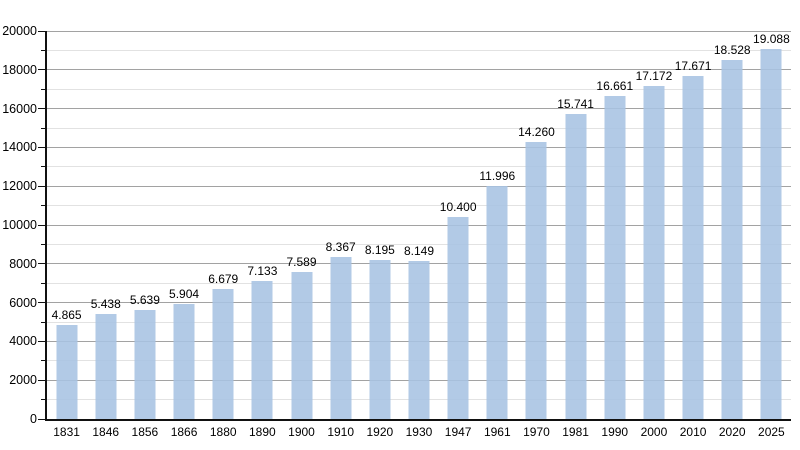 The height and width of the screenshot is (450, 800). Describe the element at coordinates (497, 176) in the screenshot. I see `bar-value-label: 11.996` at that location.